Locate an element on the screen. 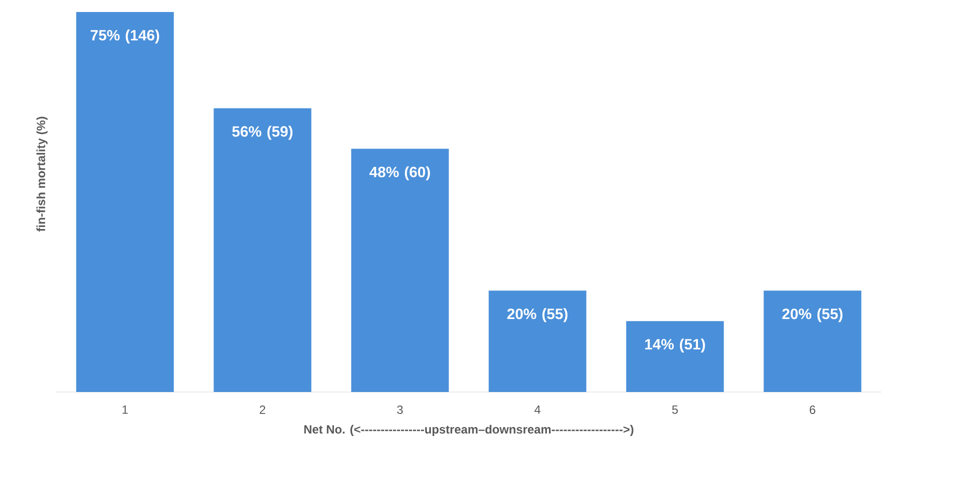  x-tick-label: 2 is located at coordinates (263, 410).